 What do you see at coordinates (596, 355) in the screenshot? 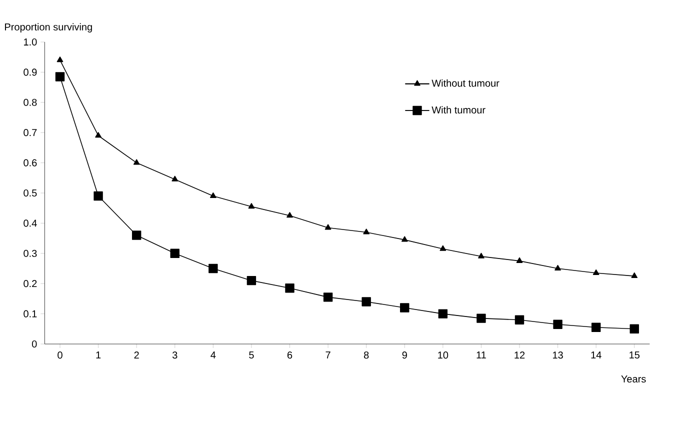
I see `x-tick-label: 14` at bounding box center [596, 355].